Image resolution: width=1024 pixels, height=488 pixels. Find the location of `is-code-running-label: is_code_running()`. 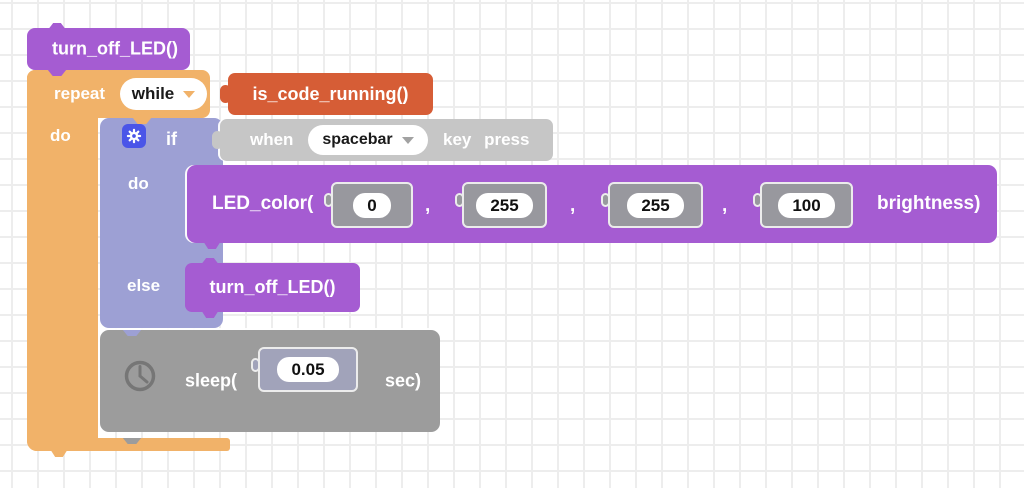

is-code-running-label: is_code_running() is located at coordinates (330, 94).